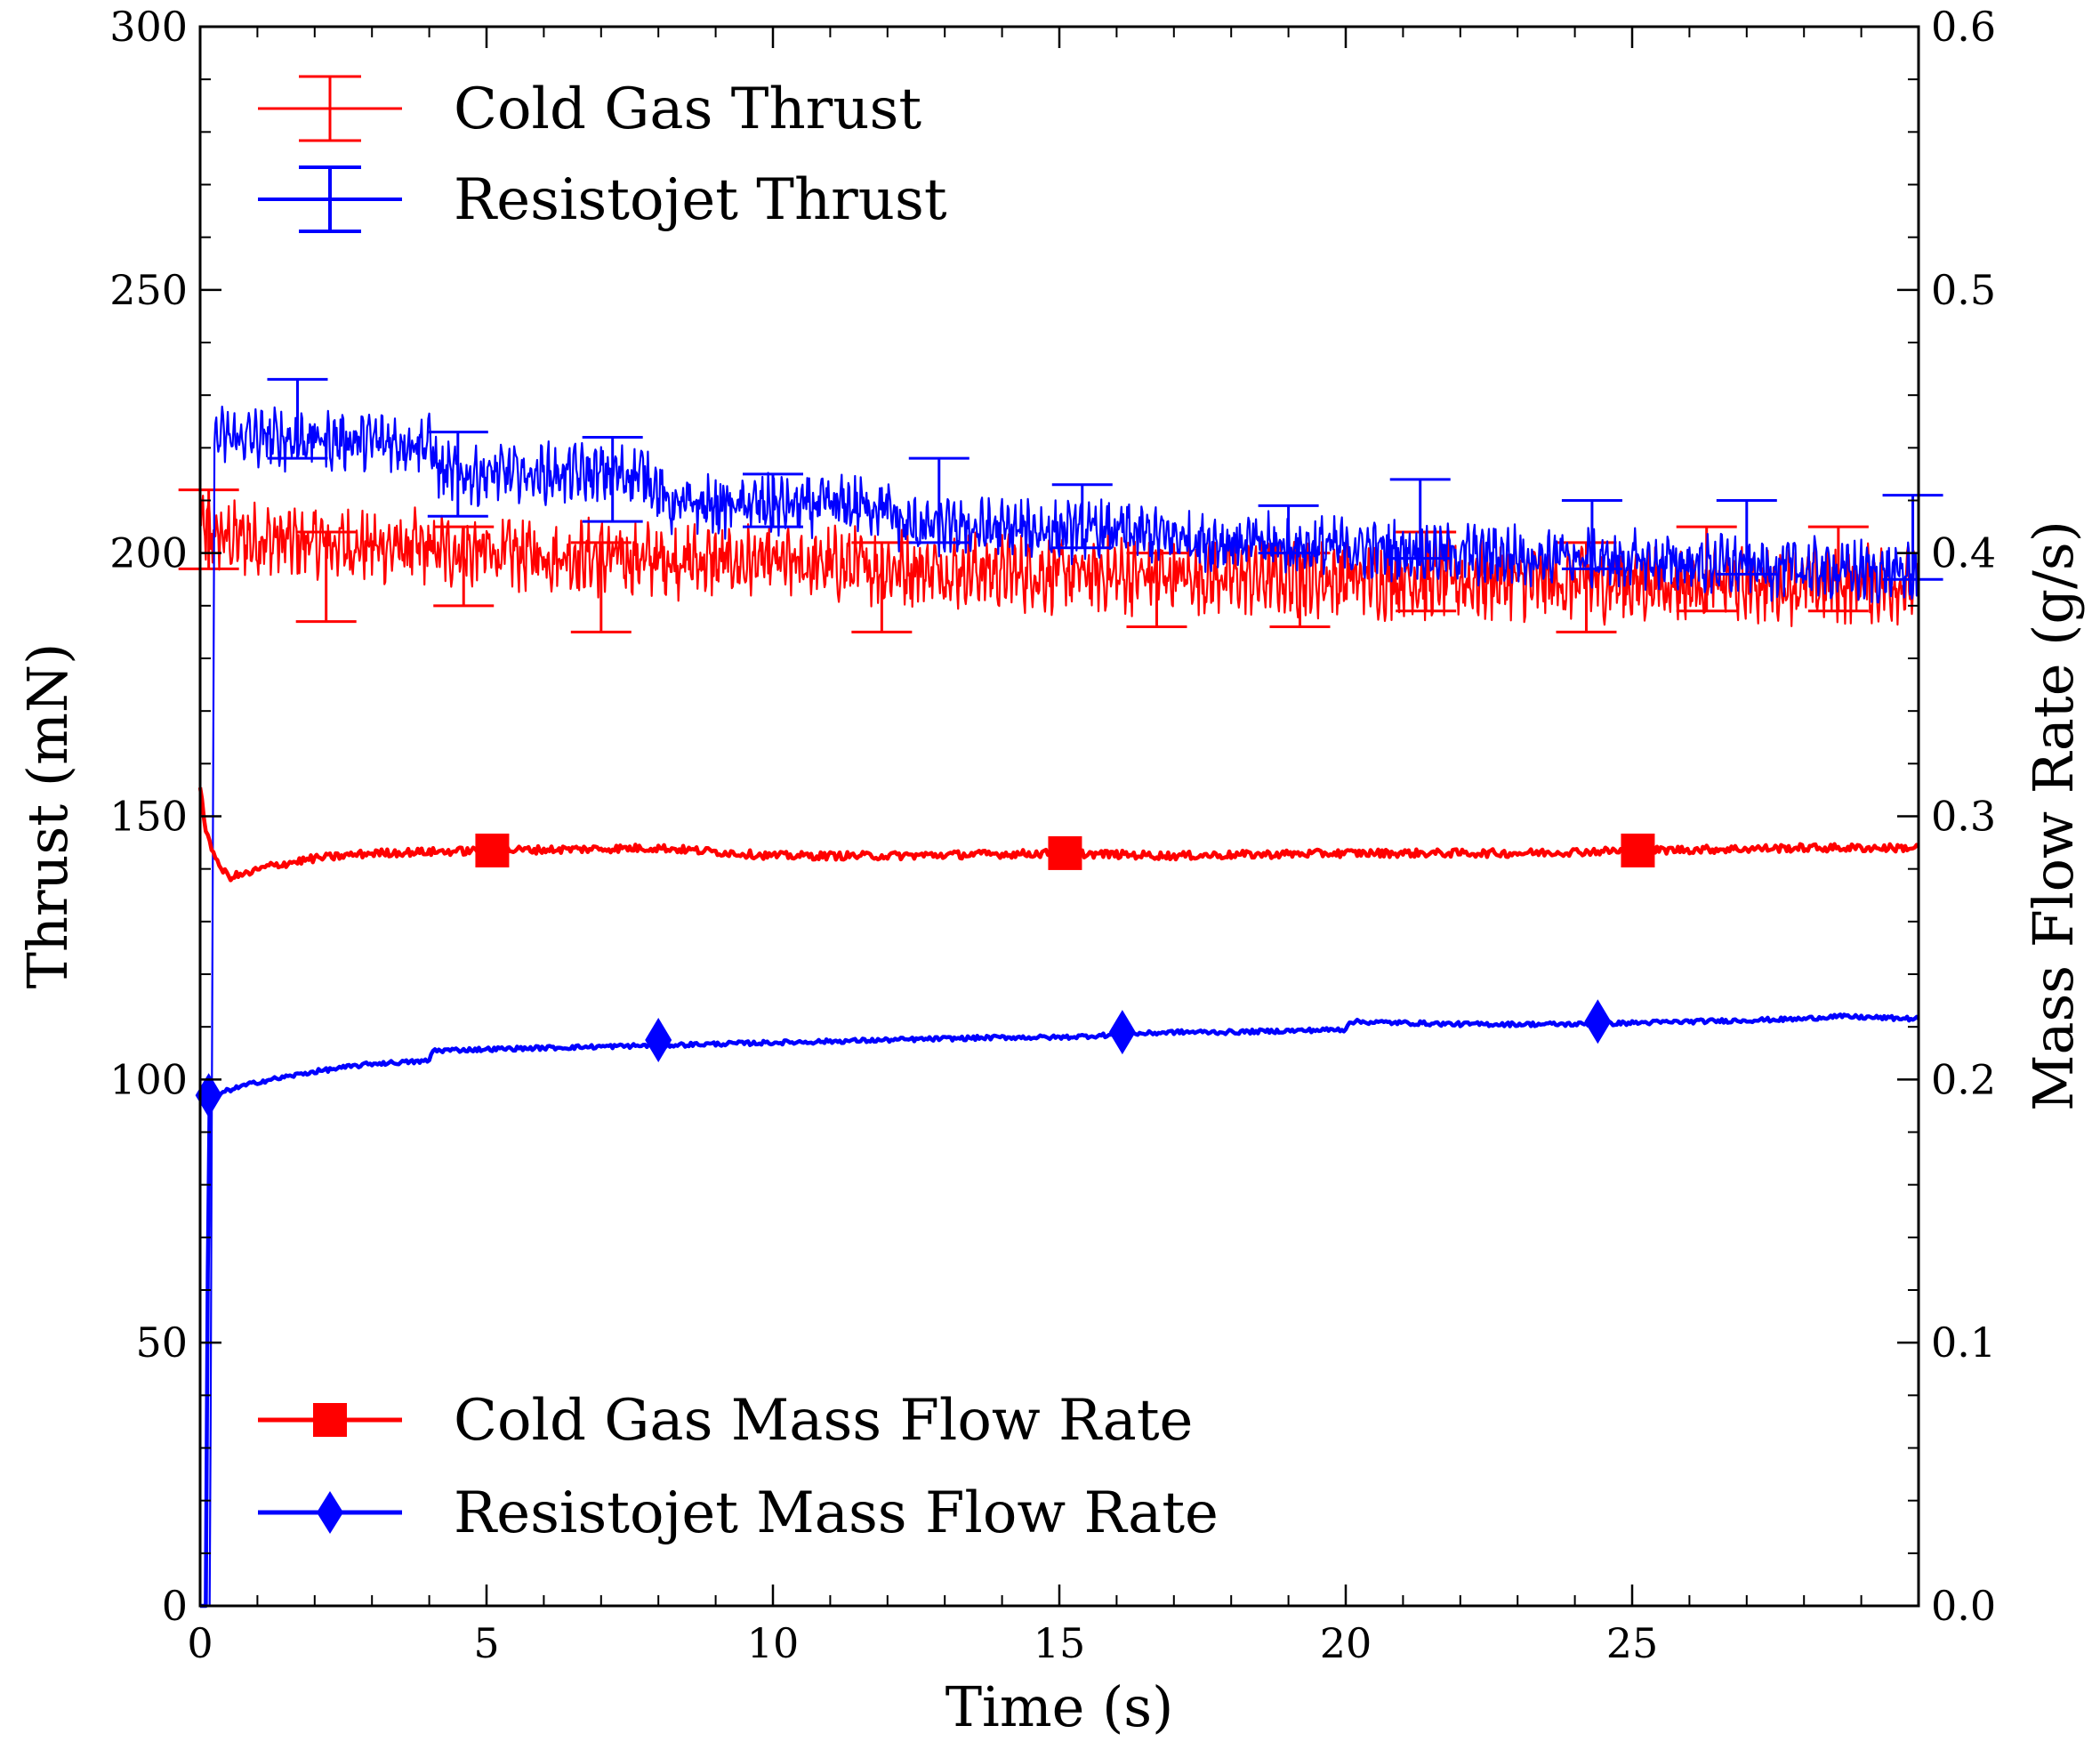 Image resolution: width=2100 pixels, height=1750 pixels. I want to click on y-tick-label: 100, so click(148, 1079).